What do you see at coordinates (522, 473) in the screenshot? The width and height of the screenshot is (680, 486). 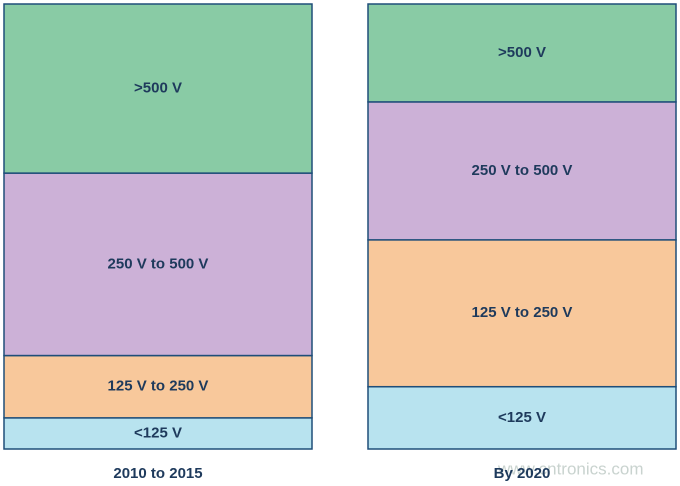 I see `x-tick-label: By 2020` at bounding box center [522, 473].